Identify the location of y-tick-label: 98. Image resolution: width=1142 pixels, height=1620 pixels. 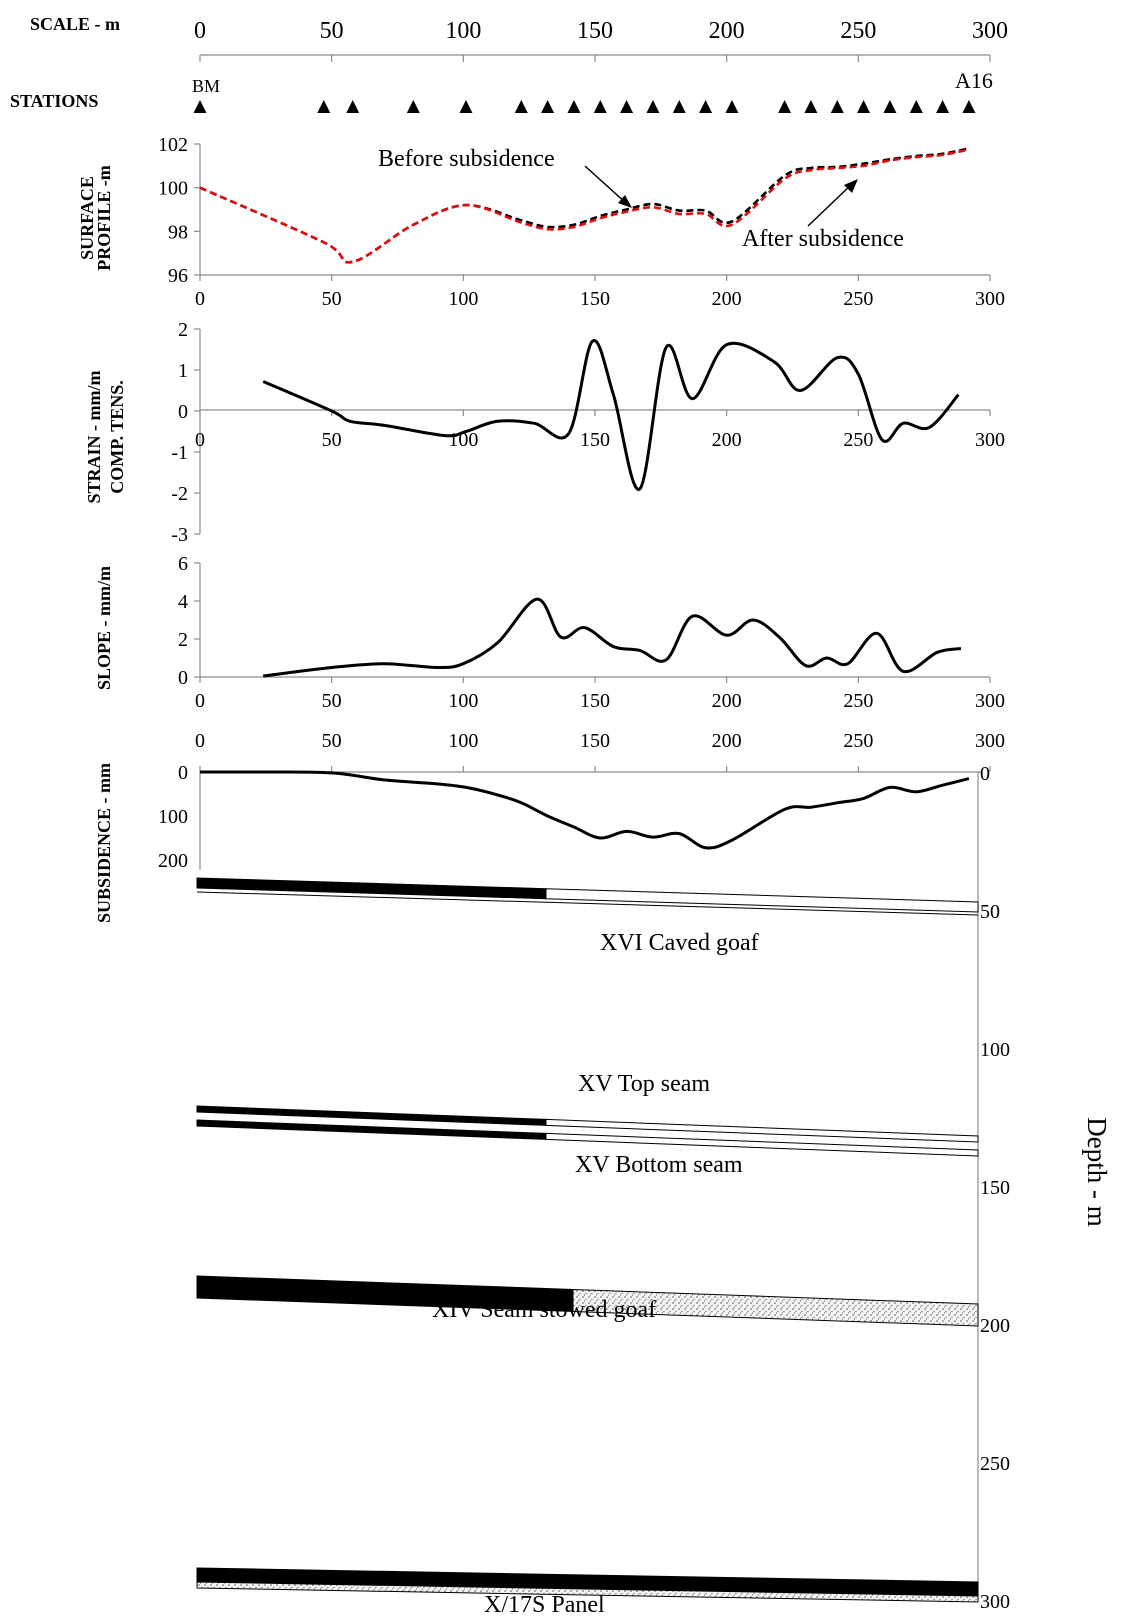
(178, 232).